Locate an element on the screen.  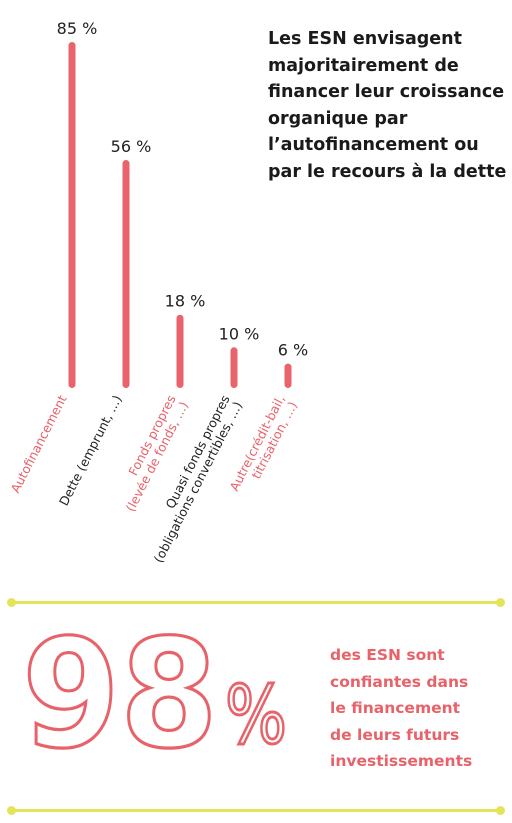
big-stat: 98 % is located at coordinates (155, 698).